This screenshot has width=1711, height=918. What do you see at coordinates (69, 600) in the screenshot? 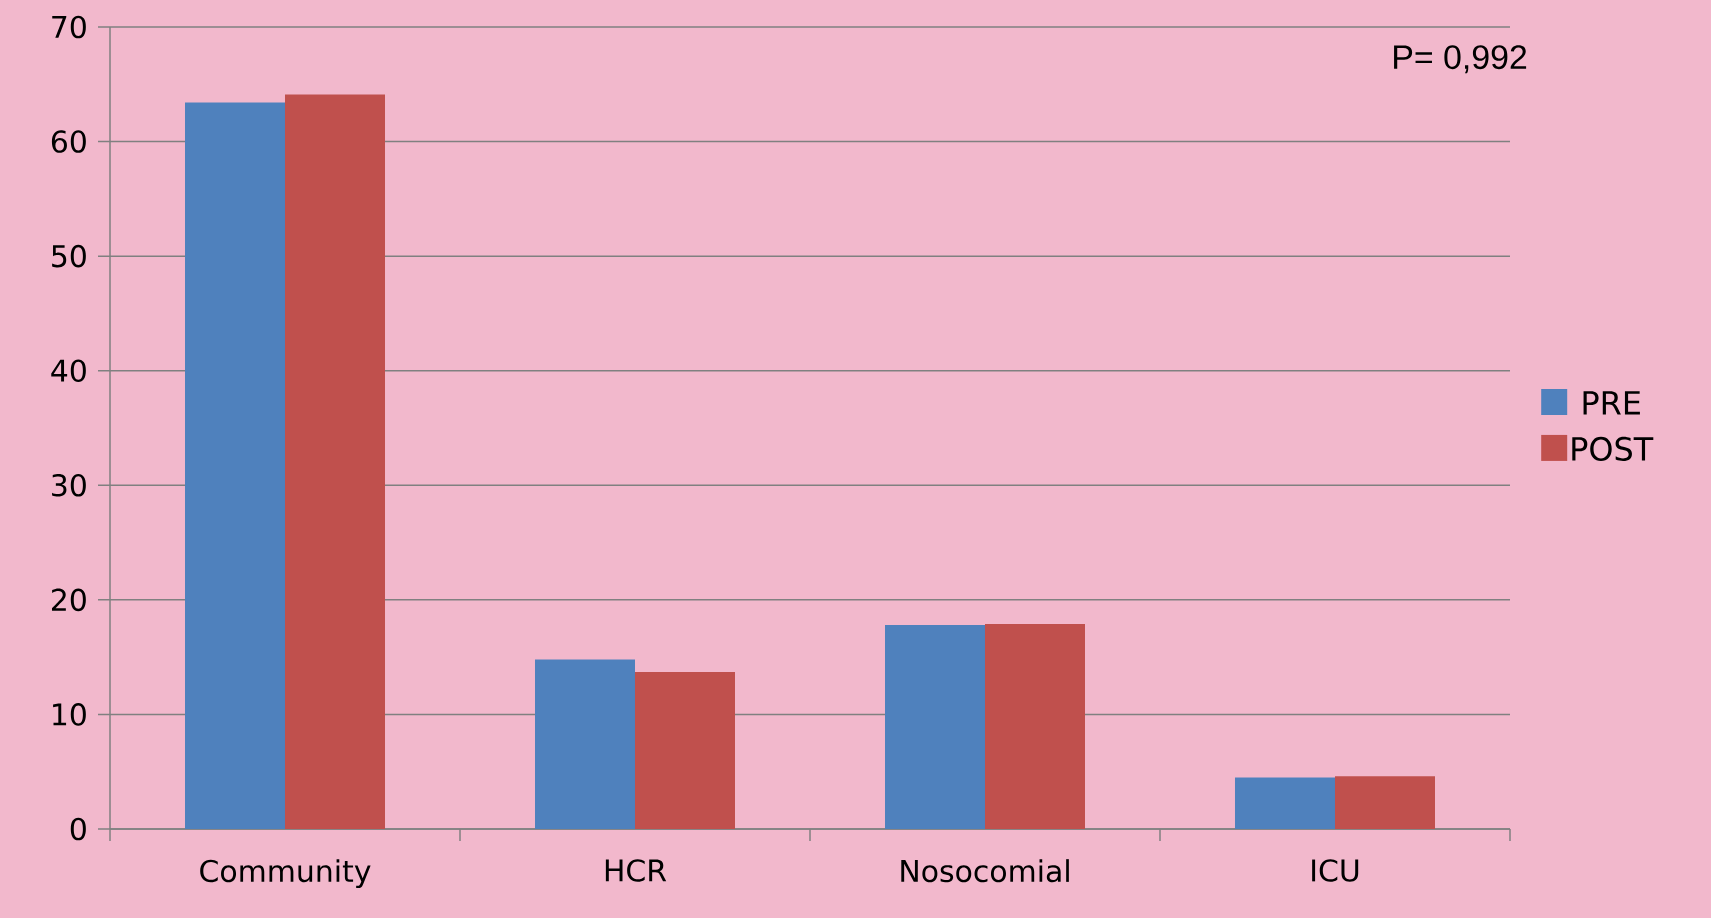
I see `y-tick-label: 20` at bounding box center [69, 600].